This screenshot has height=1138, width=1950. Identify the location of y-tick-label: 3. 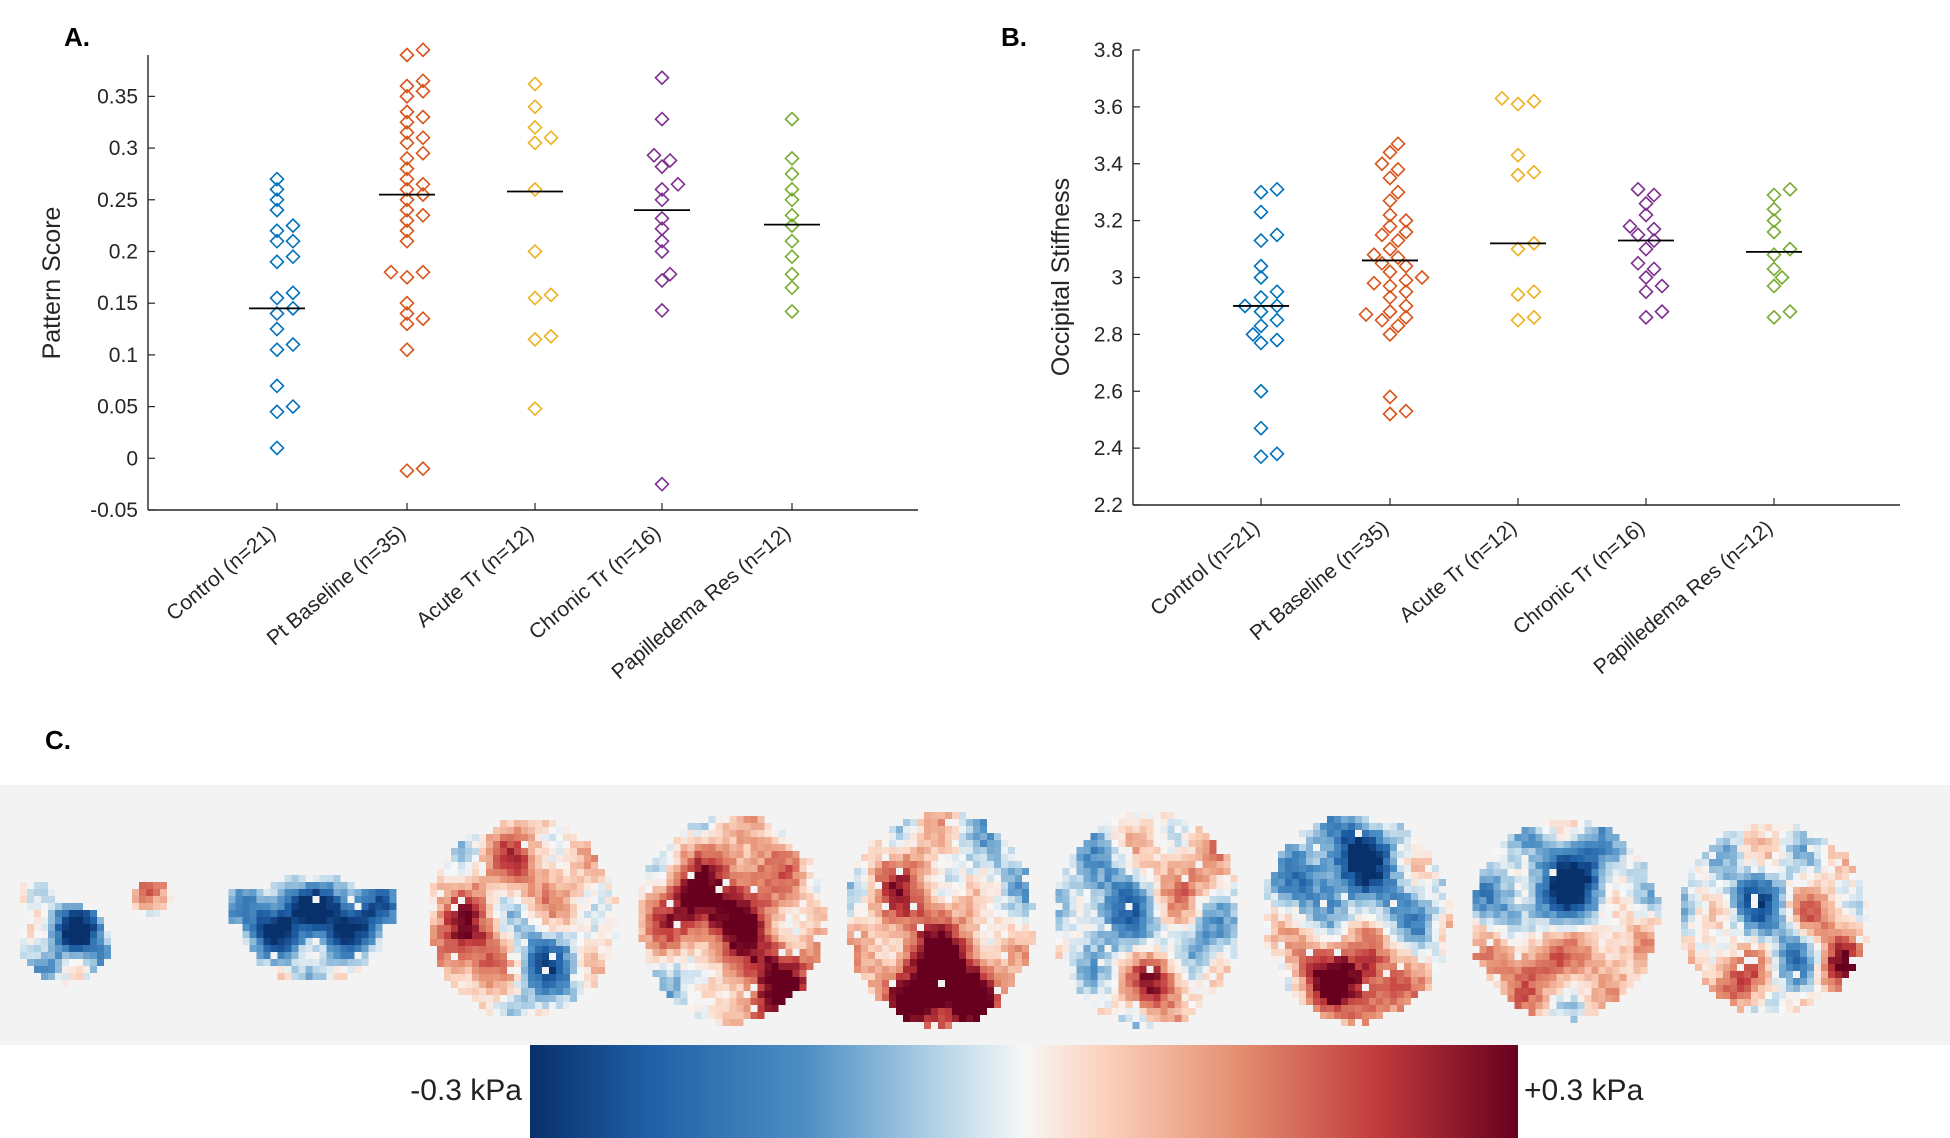
(1117, 278).